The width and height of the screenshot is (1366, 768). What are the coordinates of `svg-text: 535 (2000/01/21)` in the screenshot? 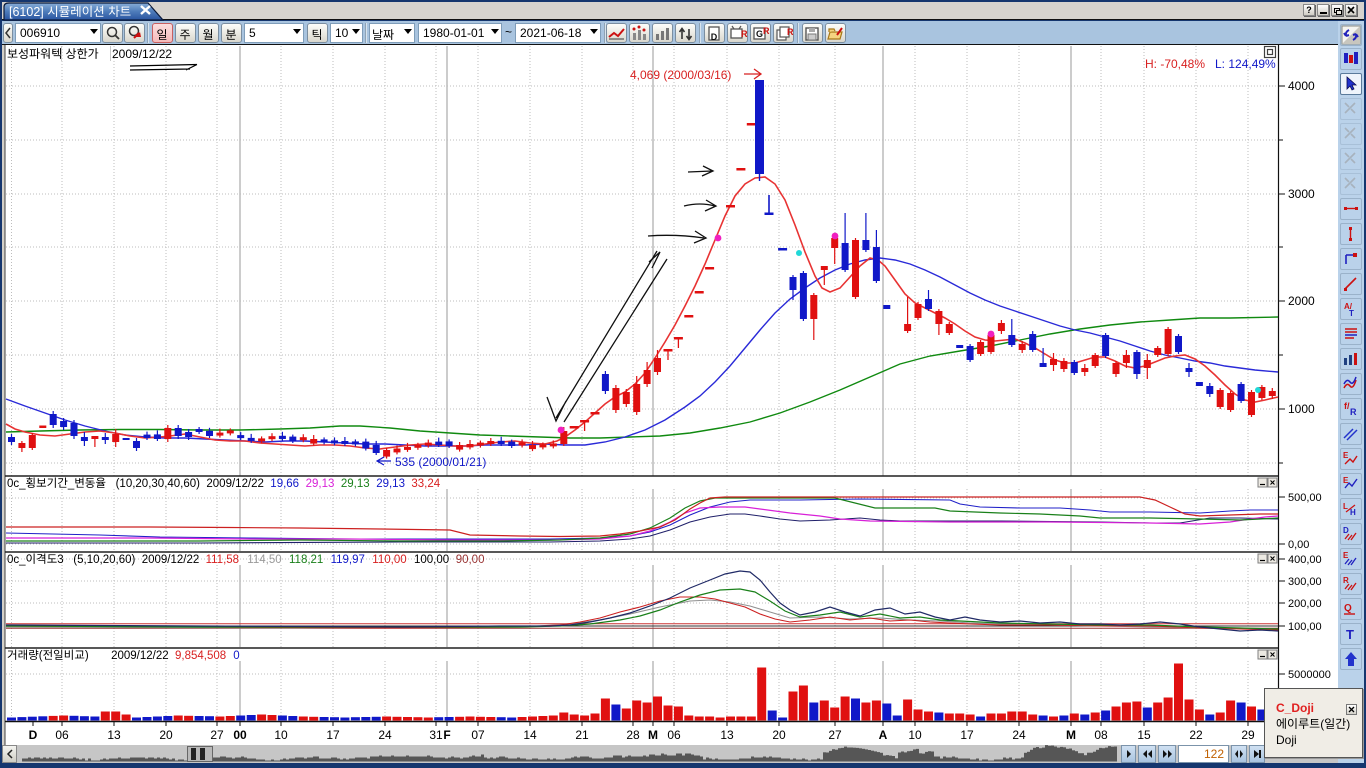 It's located at (440, 462).